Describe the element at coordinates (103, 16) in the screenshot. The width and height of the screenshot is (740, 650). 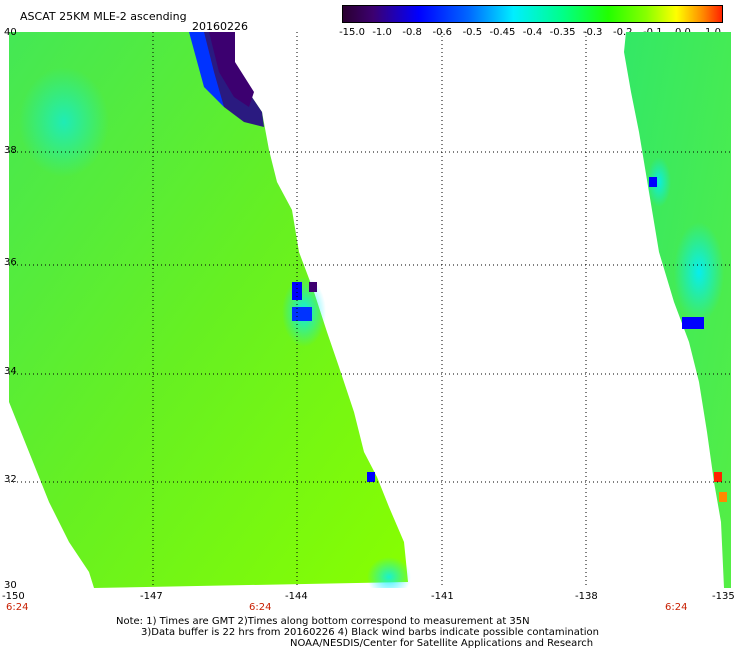
I see `map-title: ASCAT 25KM MLE-2 ascending` at that location.